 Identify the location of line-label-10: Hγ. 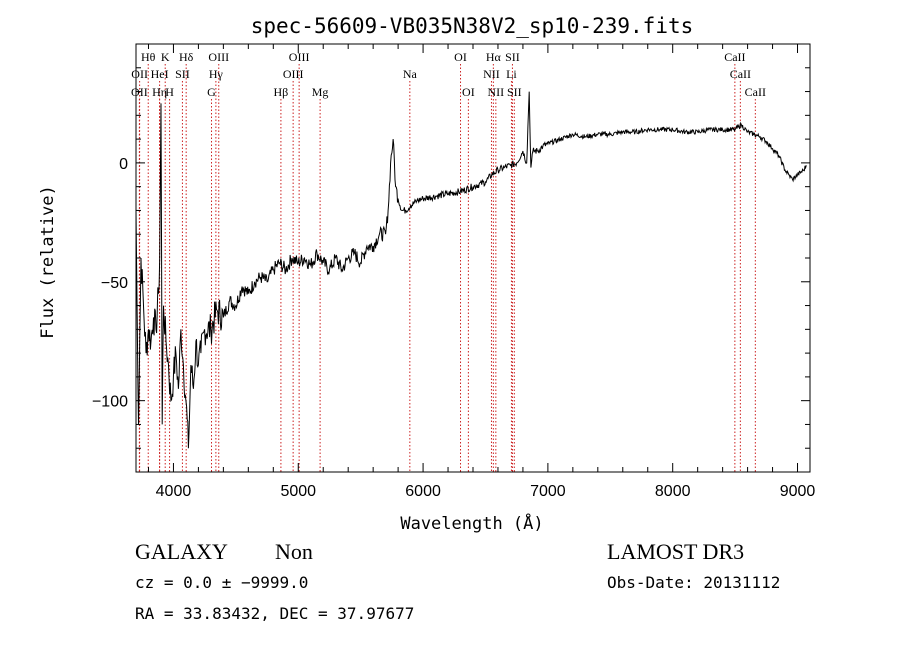
(216, 74).